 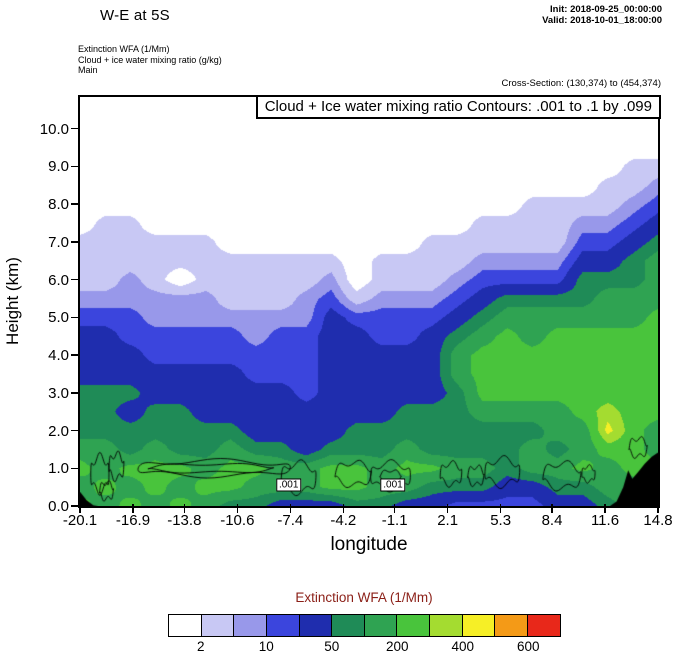 What do you see at coordinates (12, 301) in the screenshot?
I see `y-axis-label: Height (km)` at bounding box center [12, 301].